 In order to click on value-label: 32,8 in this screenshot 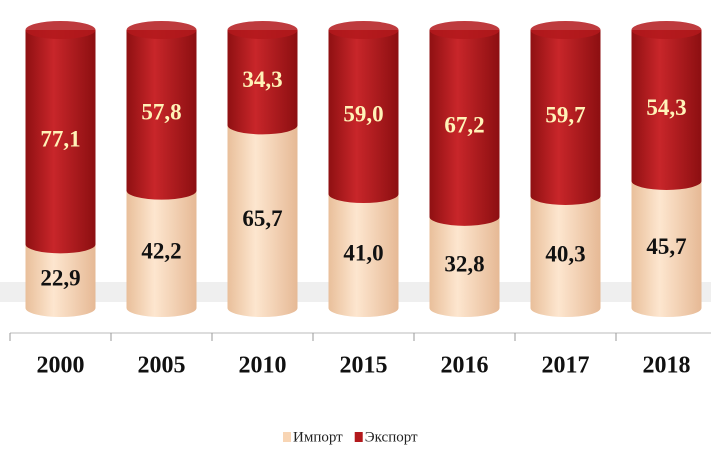, I will do `click(464, 264)`.